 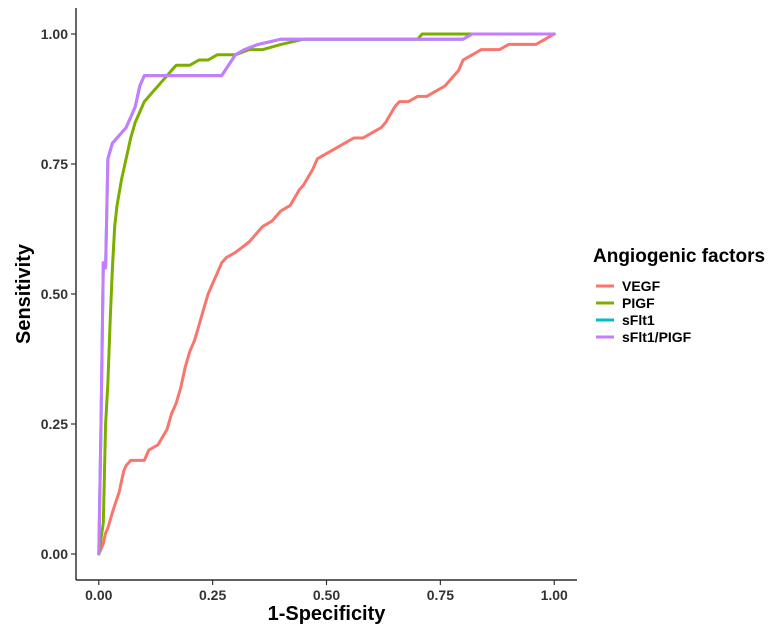 I want to click on y-tick-label: 0.25, so click(x=54, y=424).